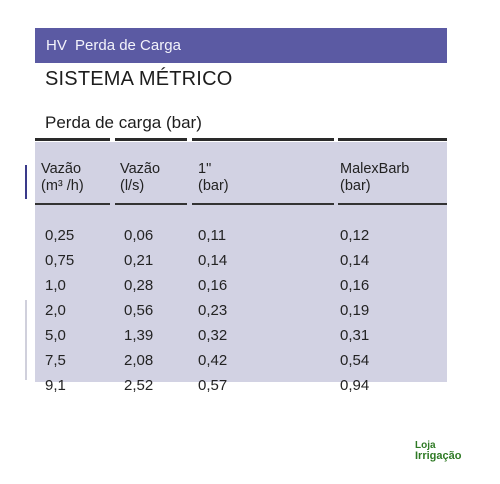  I want to click on table-cell: 0,23, so click(213, 310).